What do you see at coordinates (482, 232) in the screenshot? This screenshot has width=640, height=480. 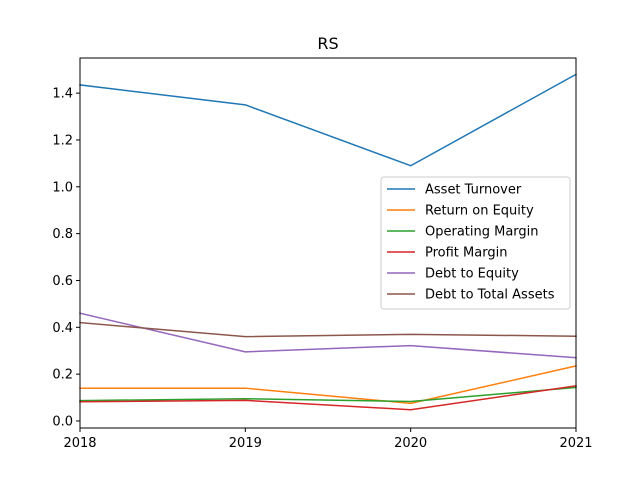 I see `legend-label: Operating Margin` at bounding box center [482, 232].